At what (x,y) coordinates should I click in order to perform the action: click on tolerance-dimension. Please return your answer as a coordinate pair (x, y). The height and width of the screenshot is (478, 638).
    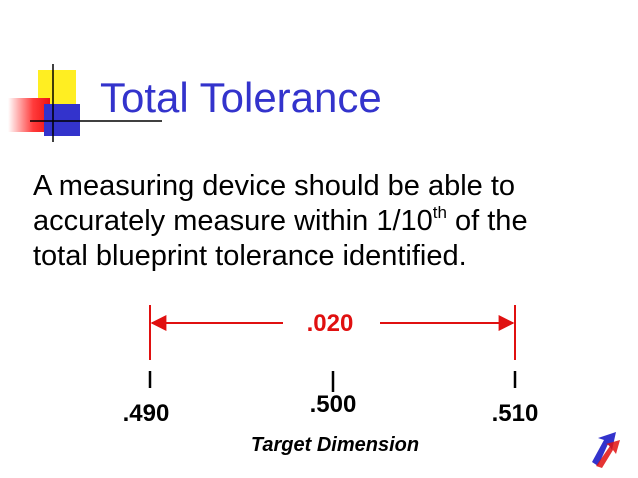
    Looking at the image, I should click on (332, 332).